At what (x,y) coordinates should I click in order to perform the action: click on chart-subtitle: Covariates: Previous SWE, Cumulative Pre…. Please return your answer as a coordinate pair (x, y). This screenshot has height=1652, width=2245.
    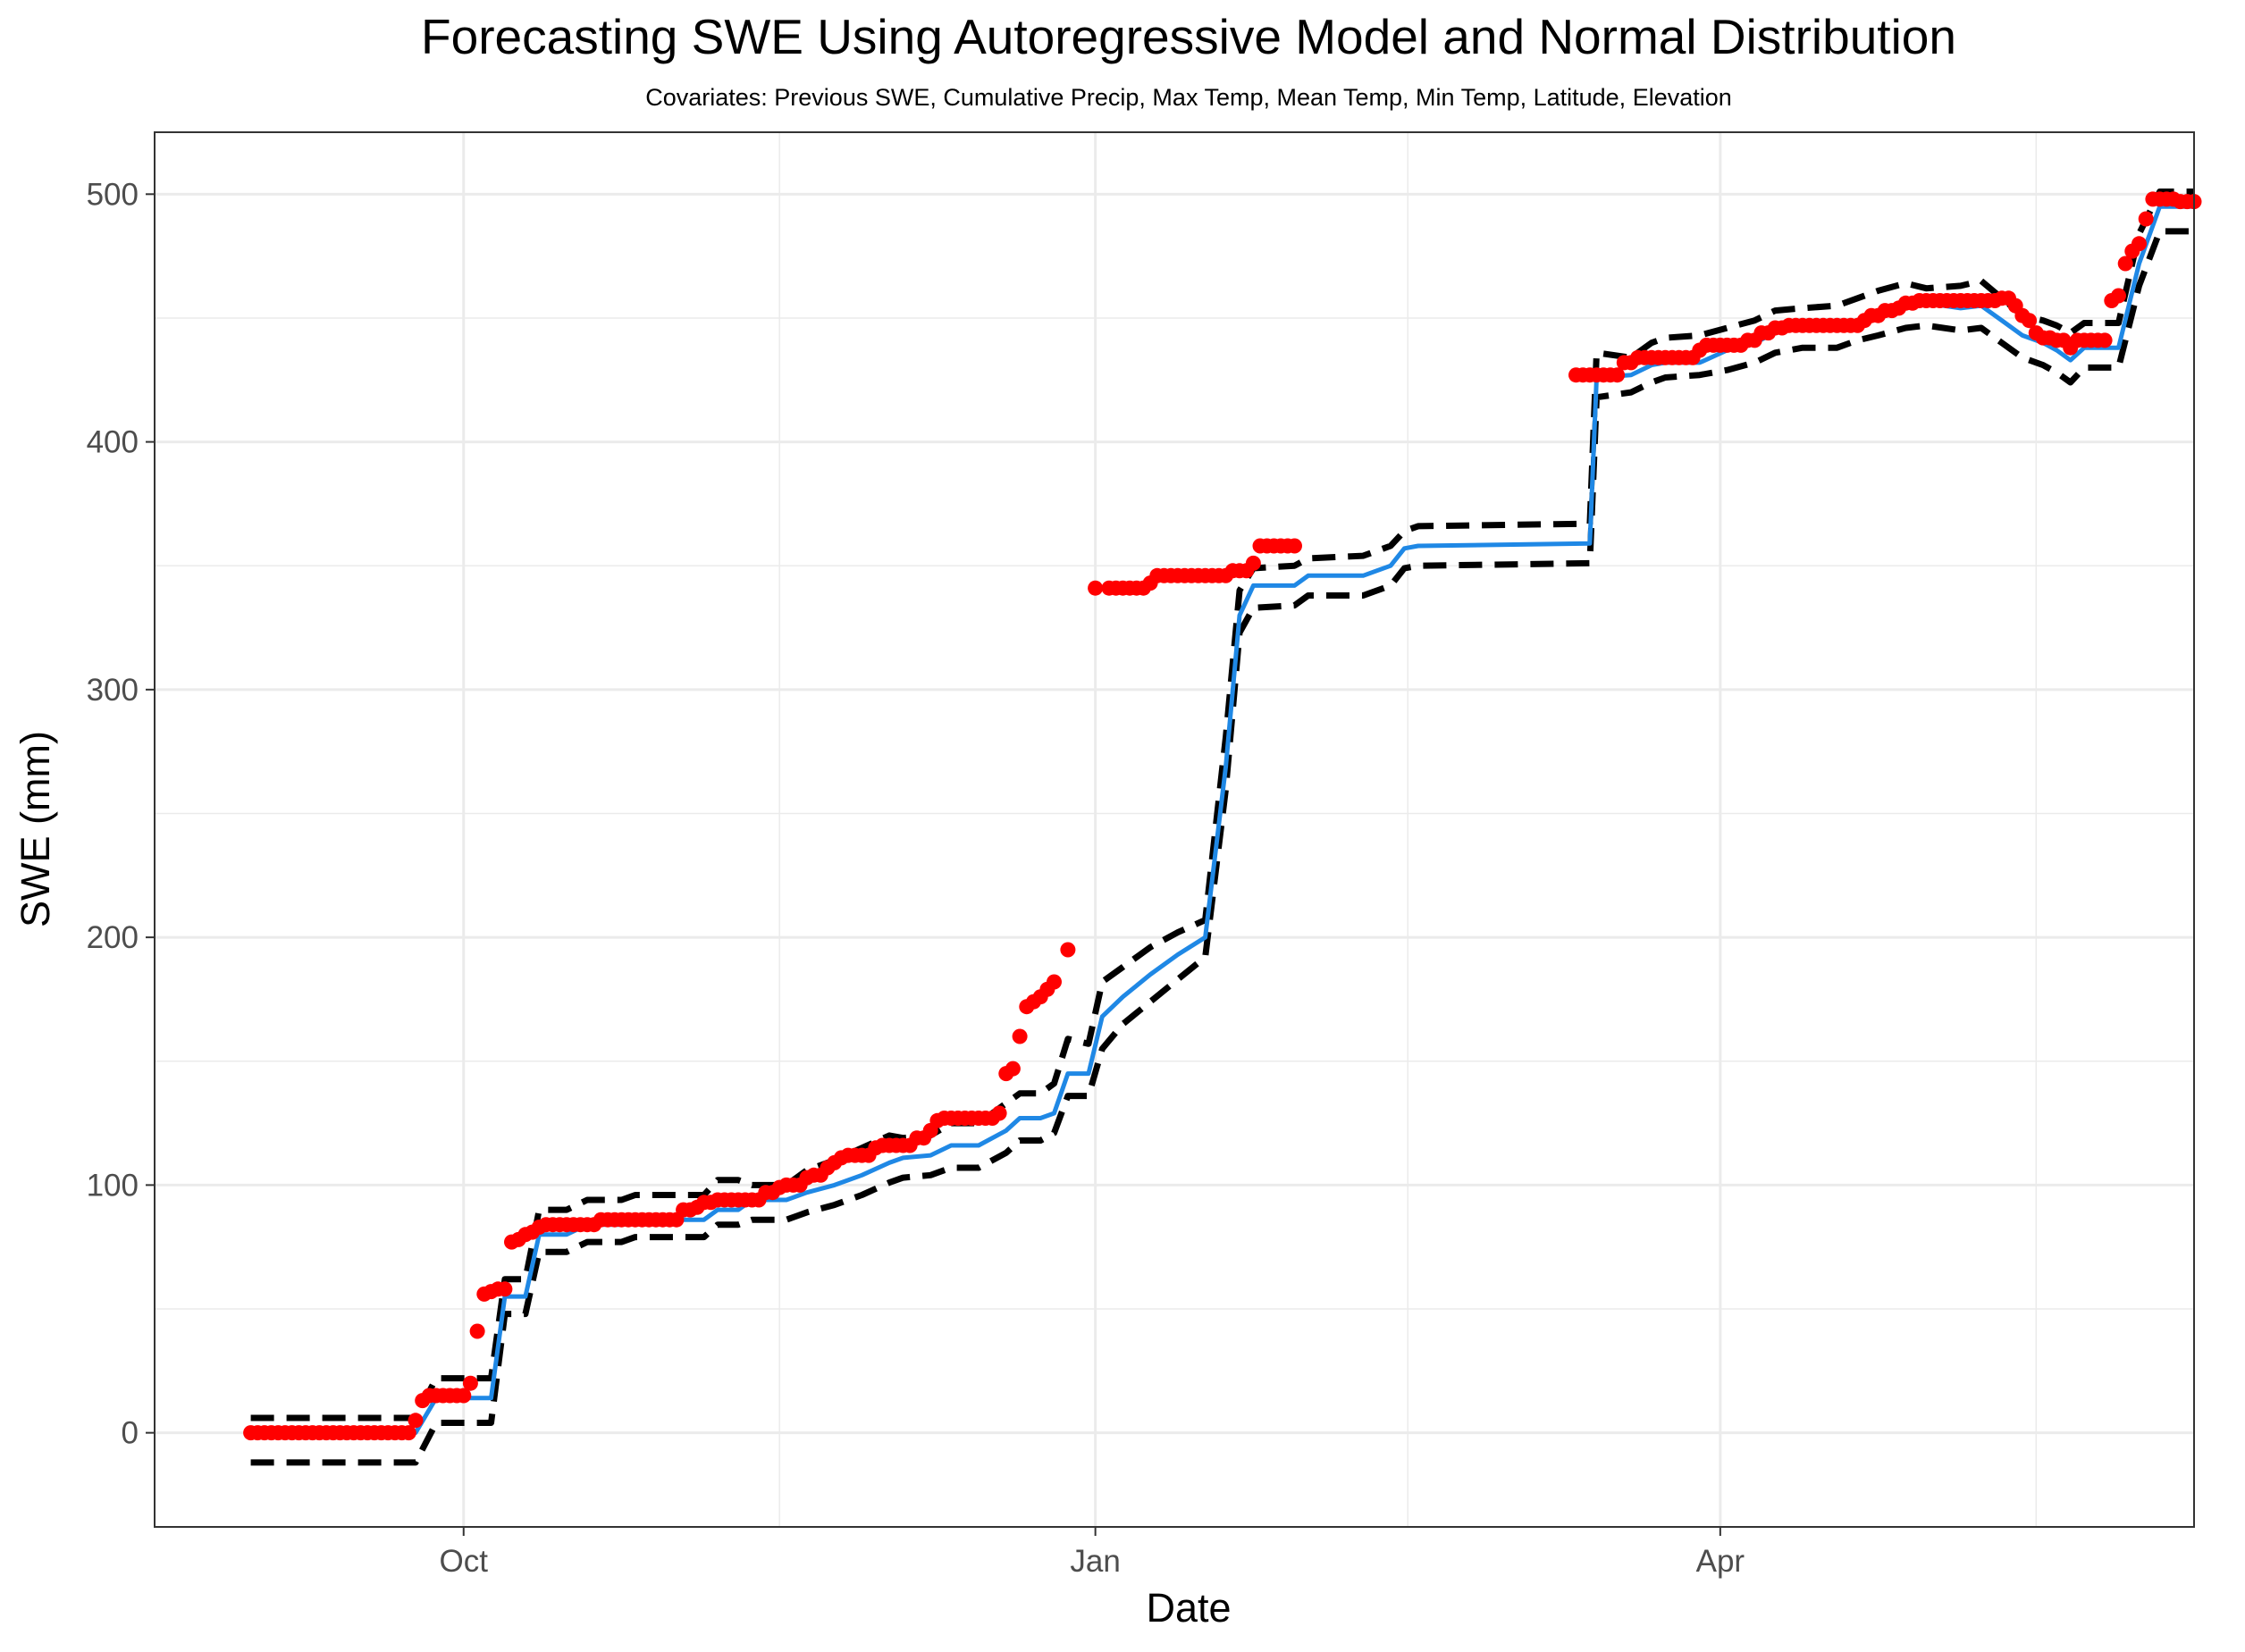
    Looking at the image, I should click on (1189, 97).